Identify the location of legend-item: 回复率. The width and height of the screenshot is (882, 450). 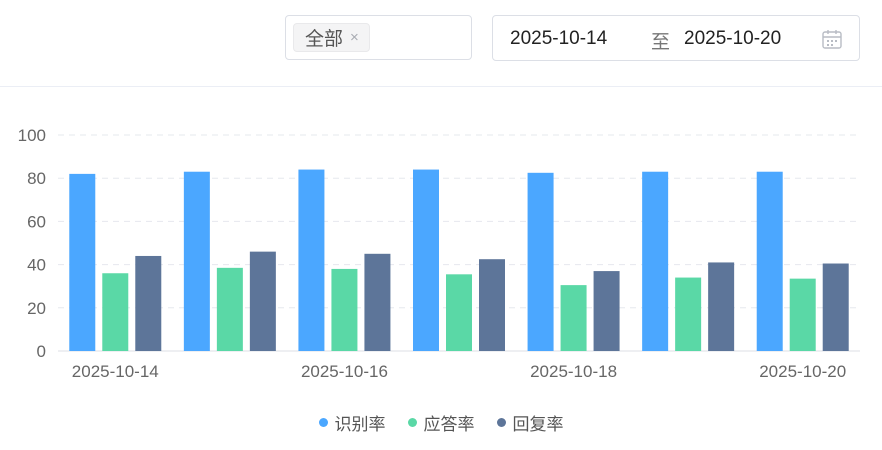
(530, 422).